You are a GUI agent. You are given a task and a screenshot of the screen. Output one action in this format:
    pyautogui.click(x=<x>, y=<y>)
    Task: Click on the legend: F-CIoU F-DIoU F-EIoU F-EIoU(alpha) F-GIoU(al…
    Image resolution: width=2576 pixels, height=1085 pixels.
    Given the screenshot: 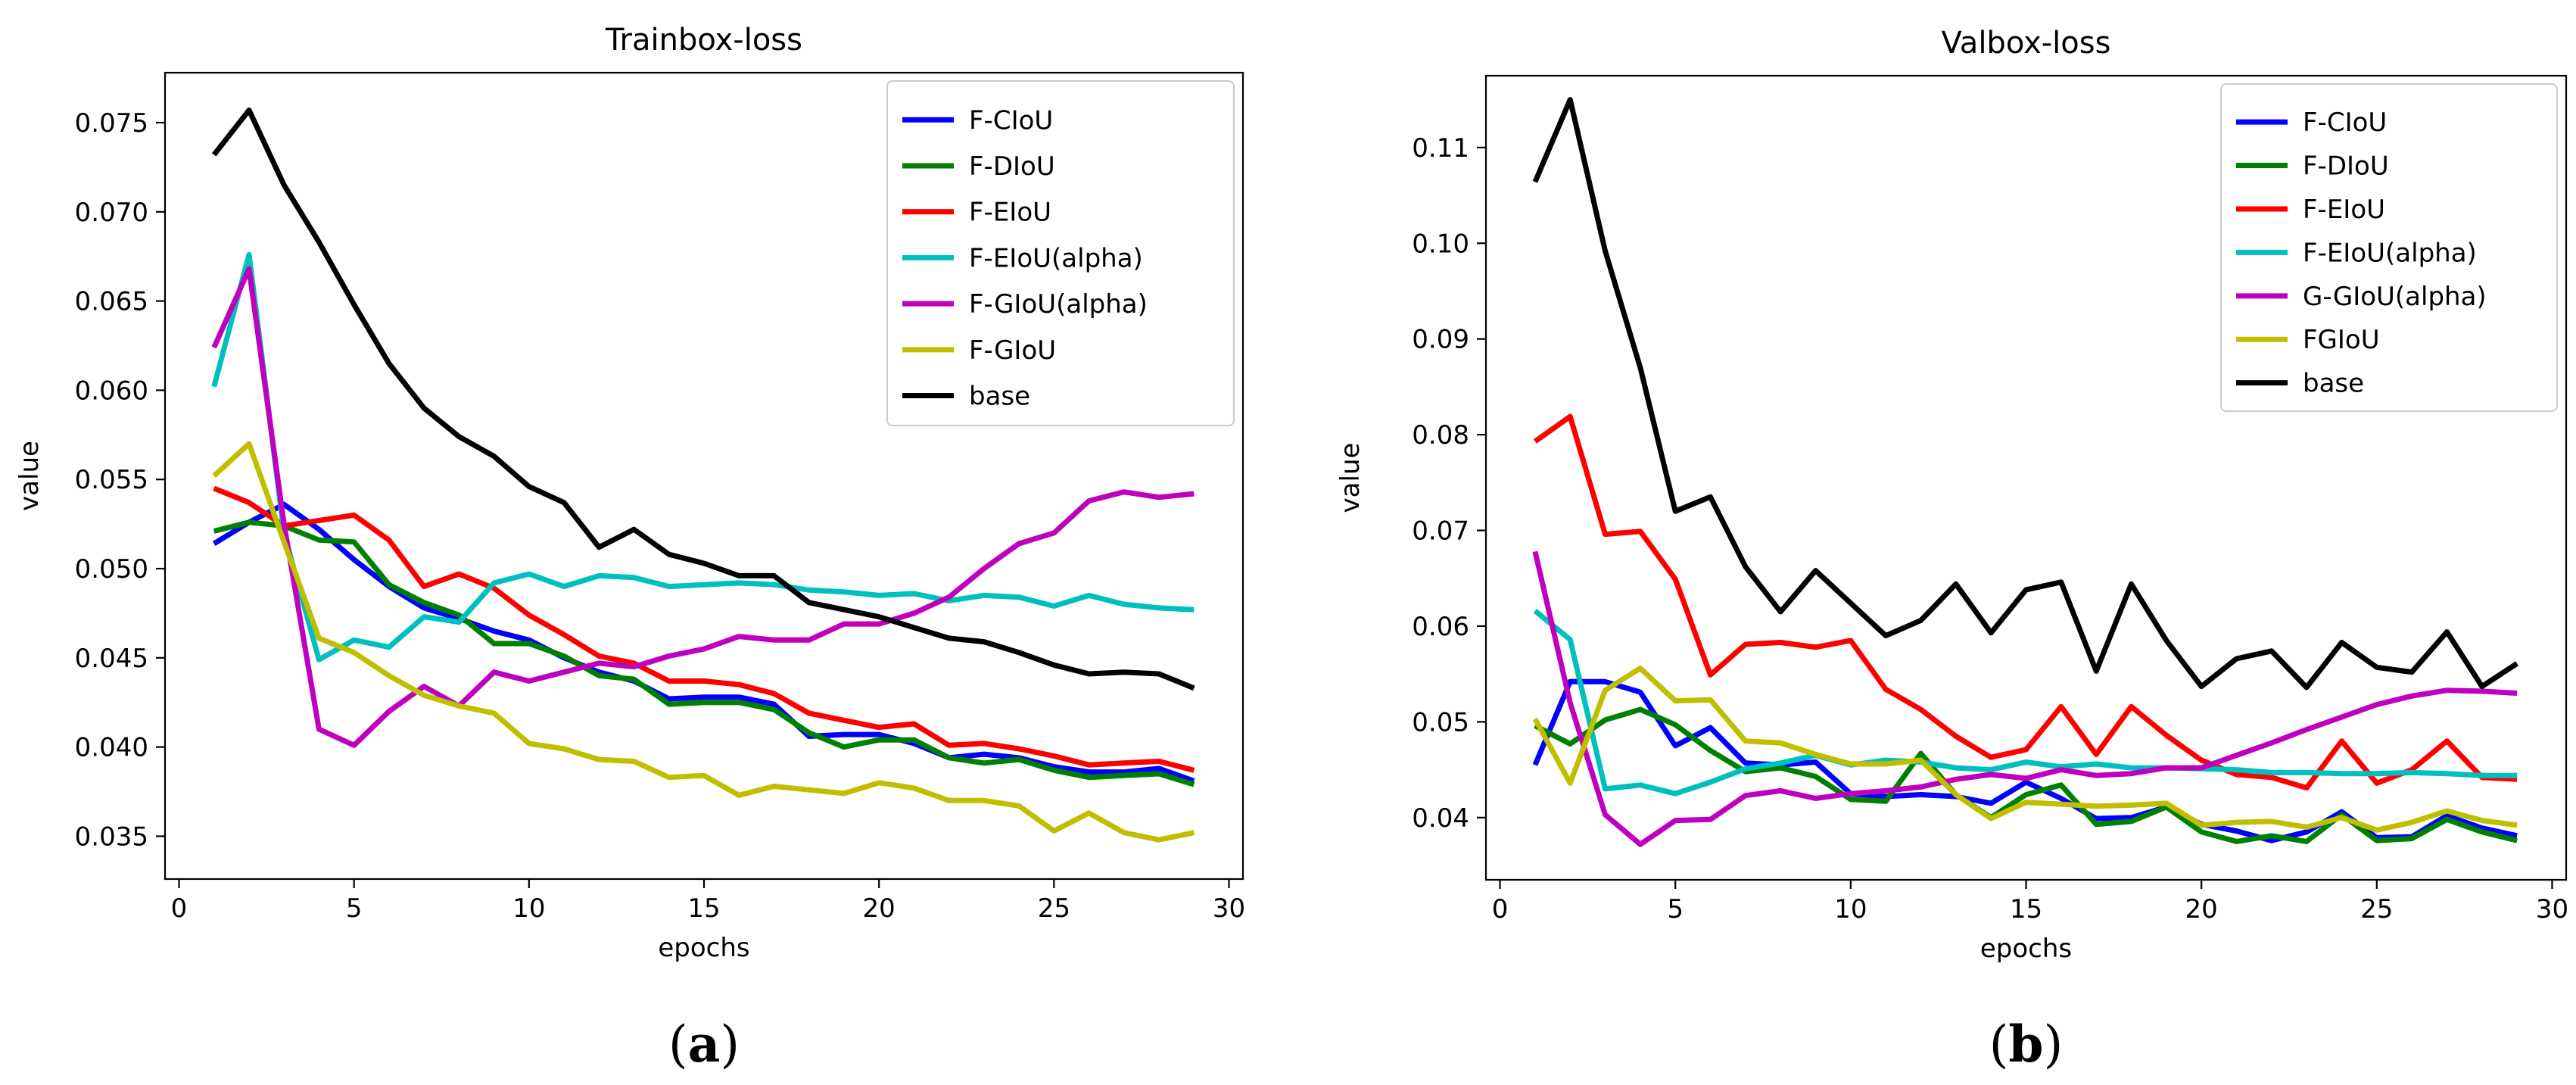 What is the action you would take?
    pyautogui.click(x=1060, y=253)
    